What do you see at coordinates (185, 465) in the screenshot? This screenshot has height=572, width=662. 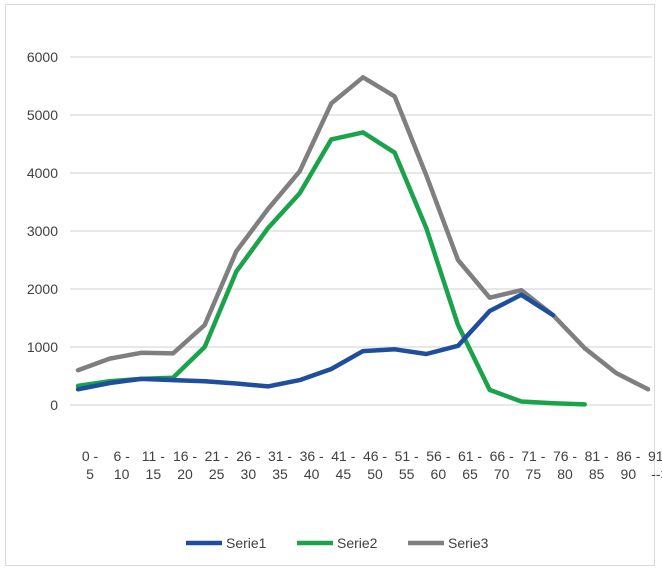 I see `x-tick-label: 16 -20` at bounding box center [185, 465].